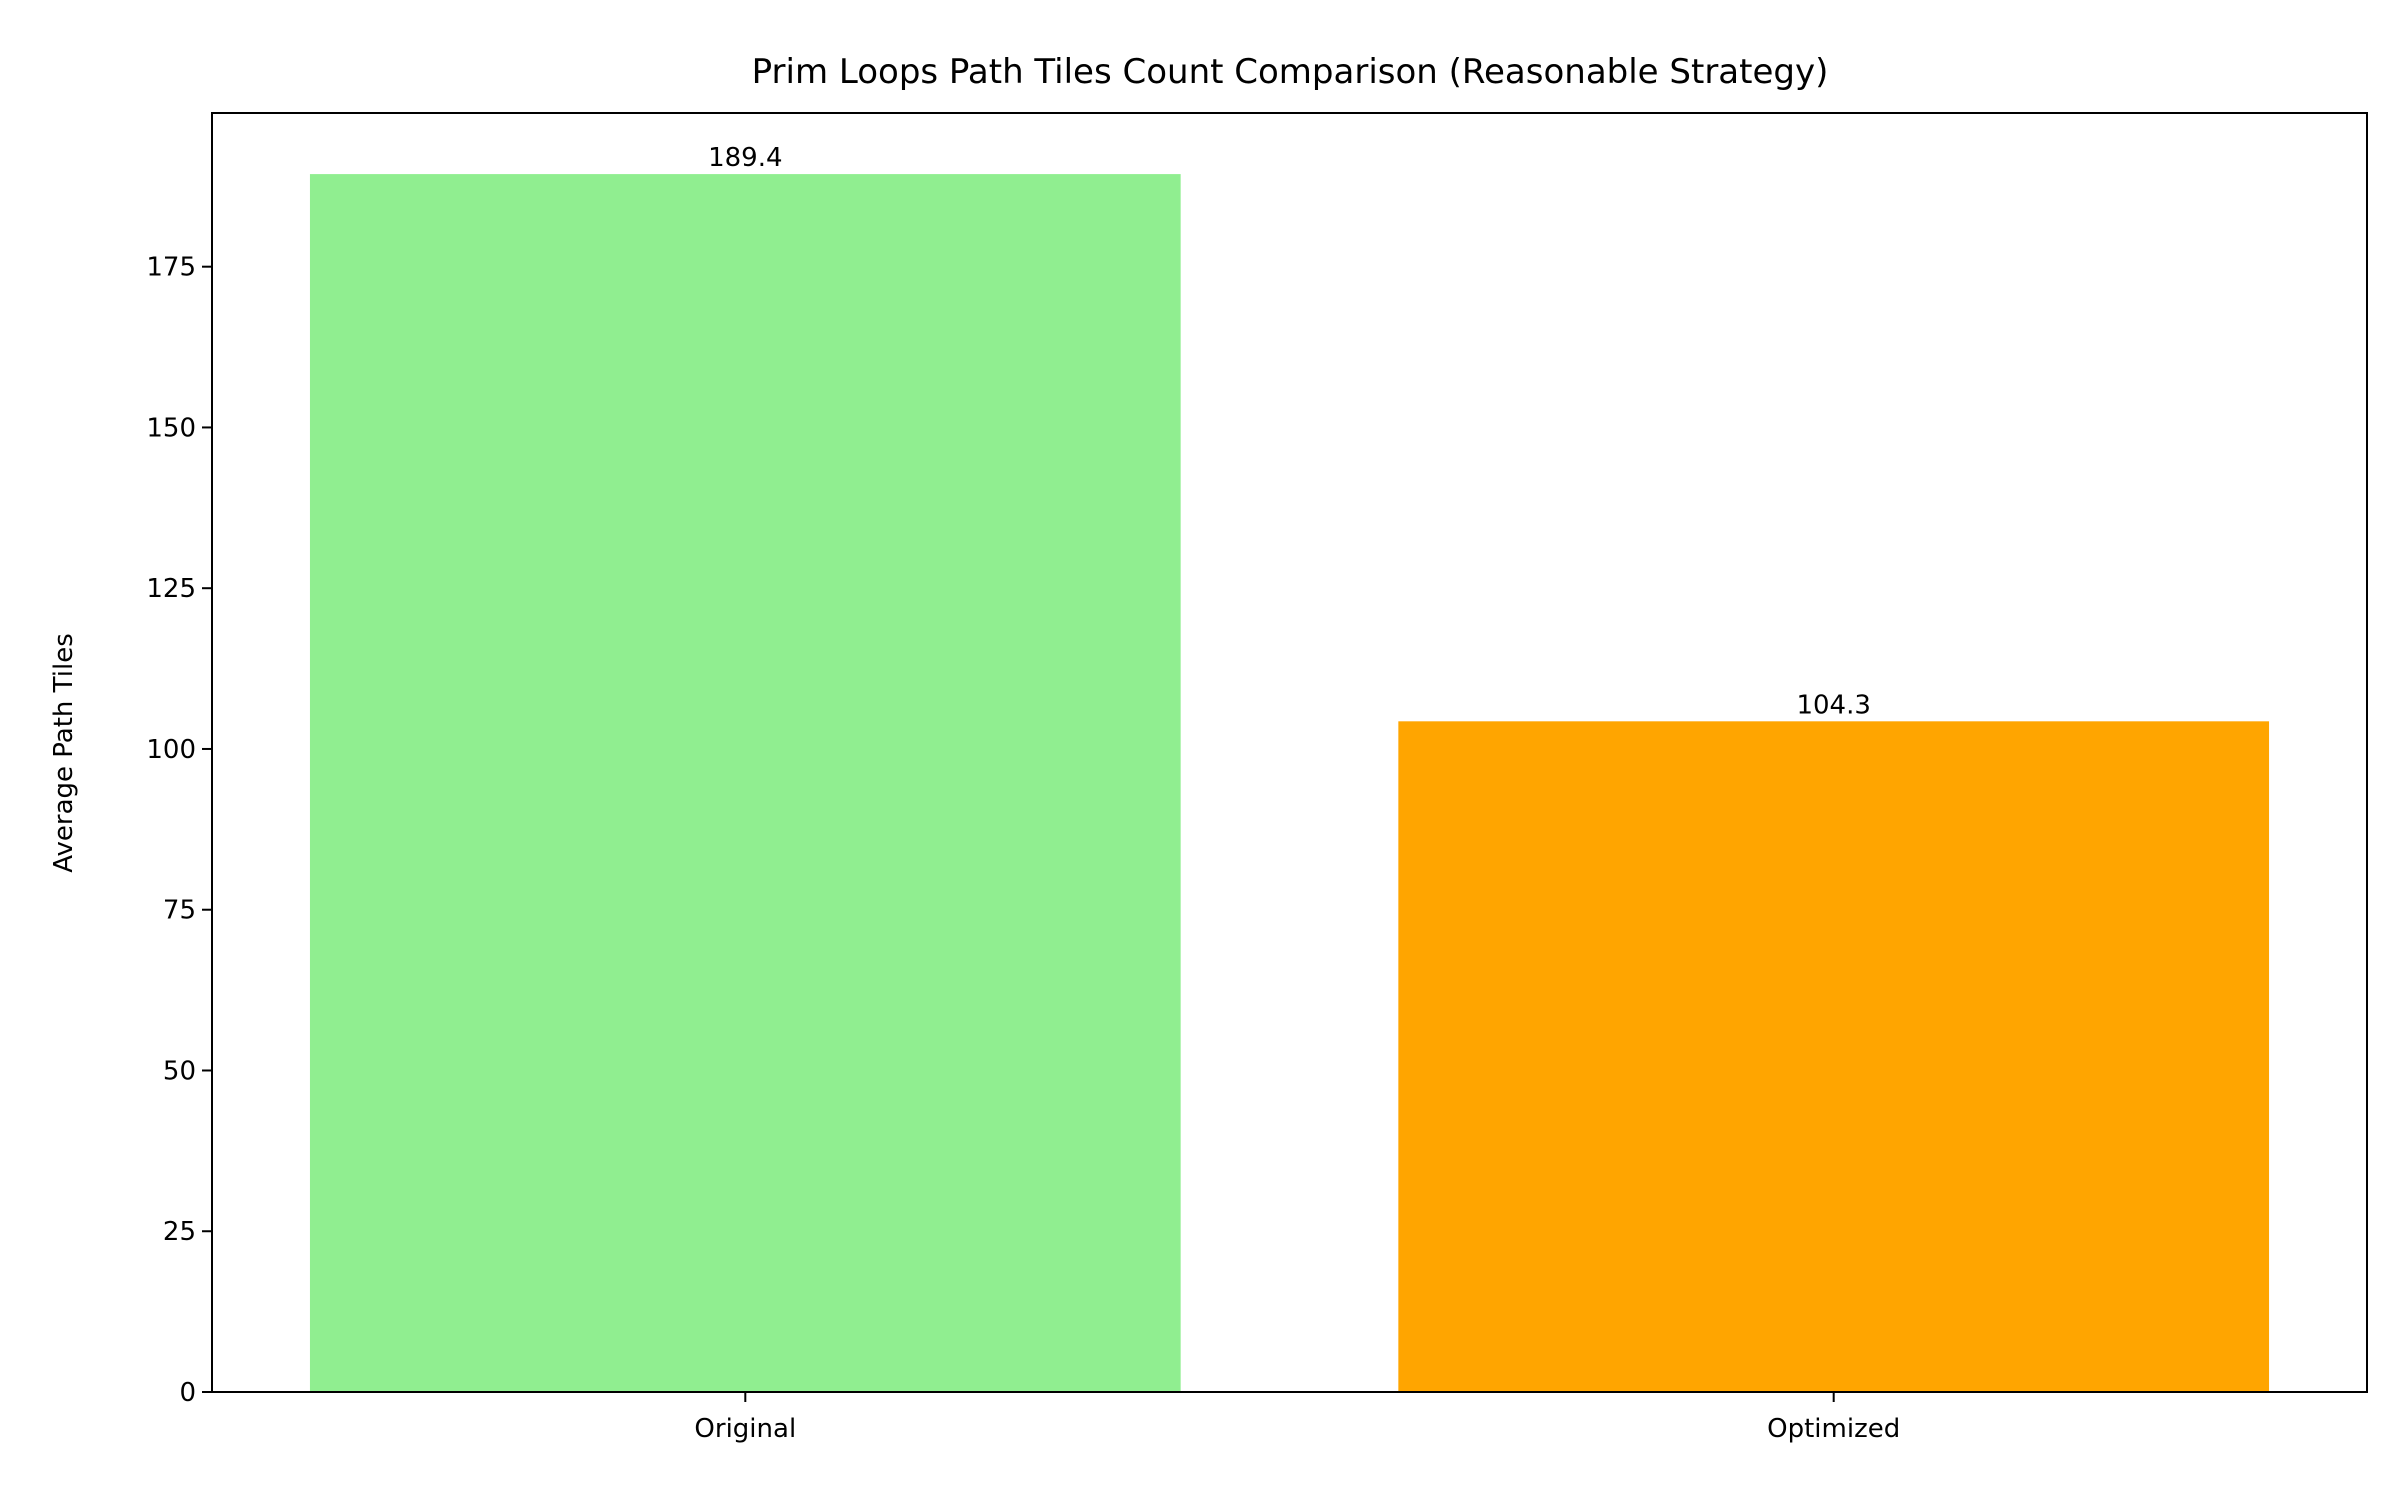 The image size is (2400, 1500). Describe the element at coordinates (171, 750) in the screenshot. I see `y-tick-label: 100` at that location.